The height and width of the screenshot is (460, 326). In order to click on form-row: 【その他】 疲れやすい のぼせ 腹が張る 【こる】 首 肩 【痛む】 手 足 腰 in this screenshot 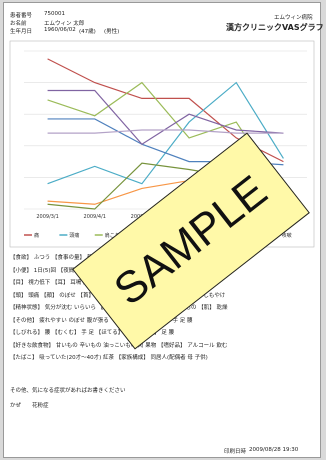, I will do `click(101, 320)`.